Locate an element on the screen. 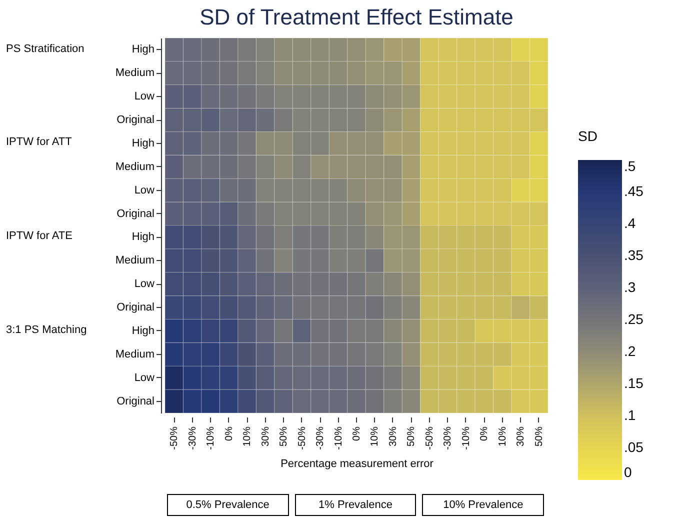  color-bar-label: .2 is located at coordinates (630, 351).